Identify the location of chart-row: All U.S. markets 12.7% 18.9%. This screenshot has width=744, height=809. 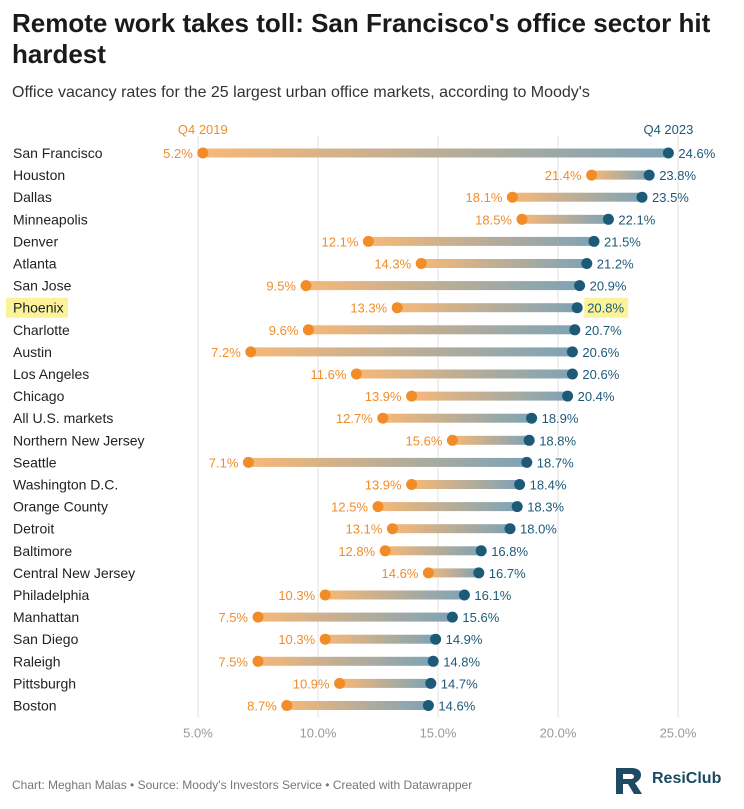
(296, 418).